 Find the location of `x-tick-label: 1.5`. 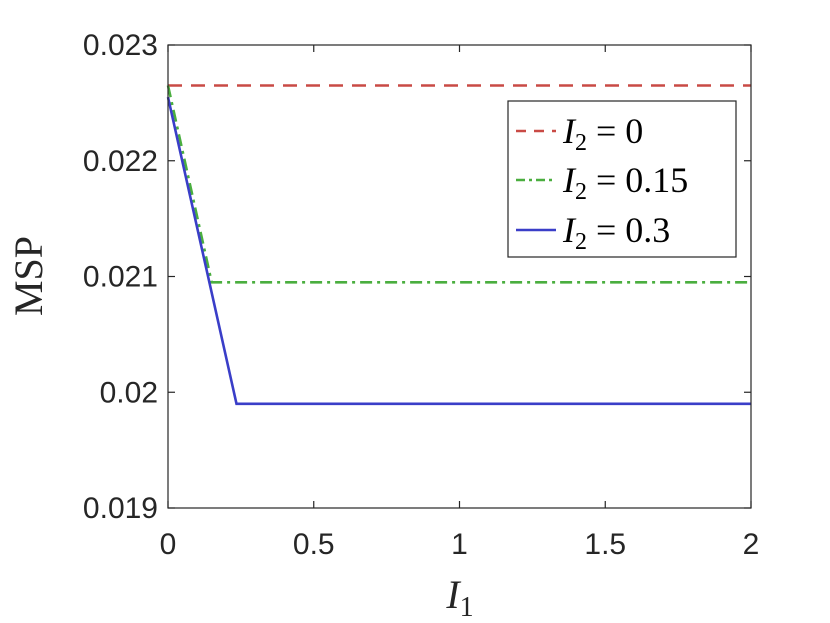

x-tick-label: 1.5 is located at coordinates (605, 544).